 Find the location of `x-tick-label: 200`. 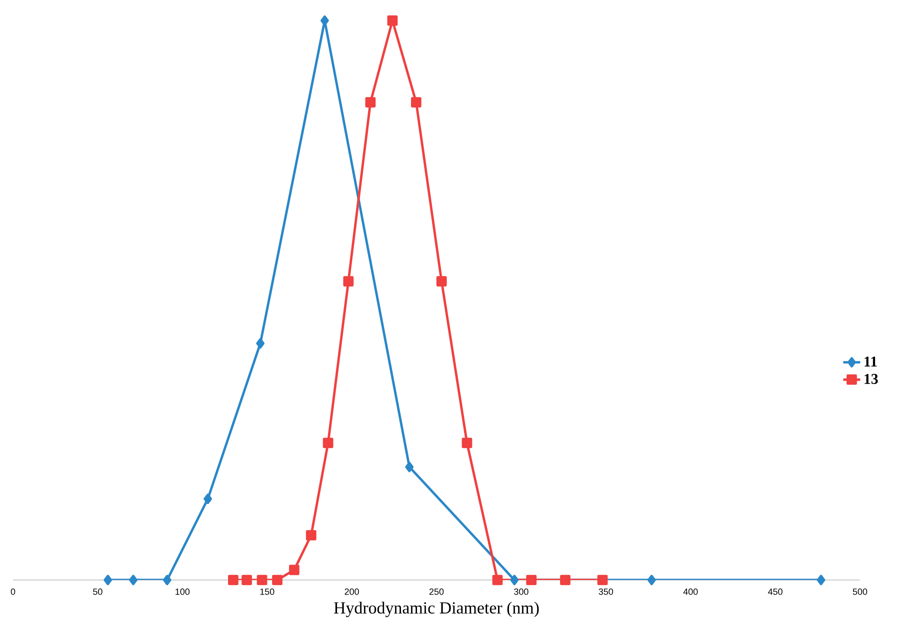

x-tick-label: 200 is located at coordinates (351, 591).